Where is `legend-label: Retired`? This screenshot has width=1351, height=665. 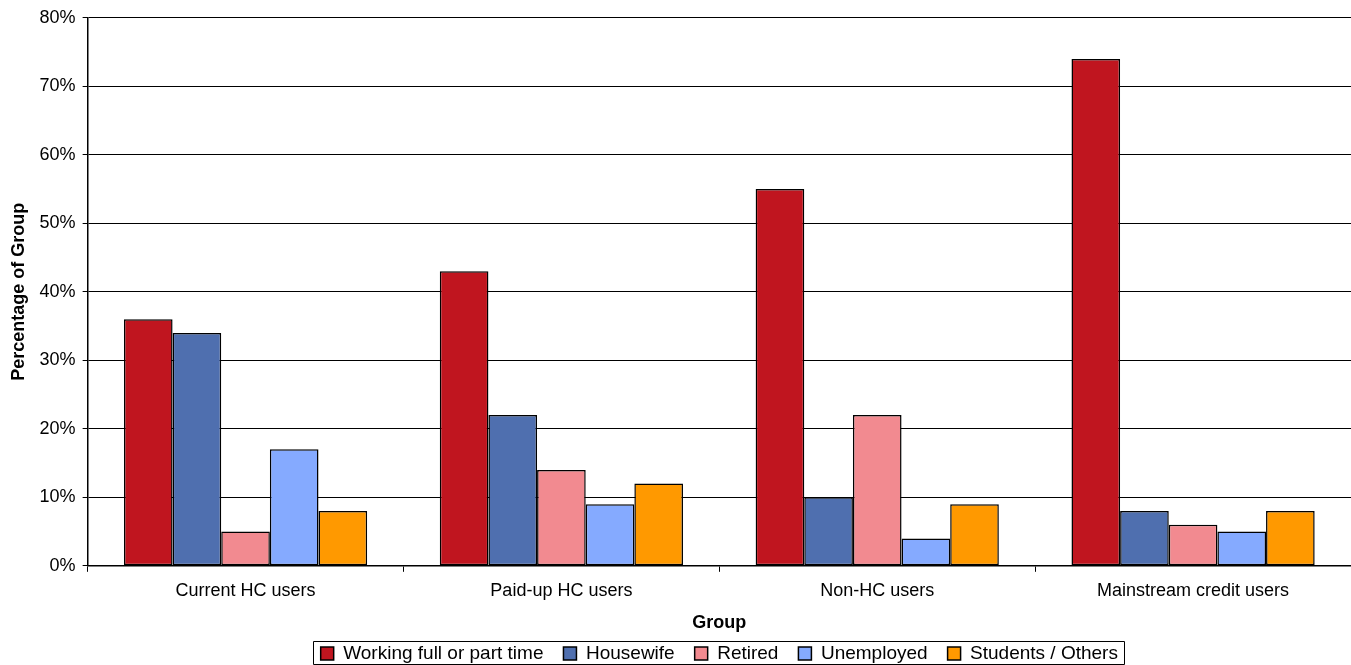
legend-label: Retired is located at coordinates (748, 652).